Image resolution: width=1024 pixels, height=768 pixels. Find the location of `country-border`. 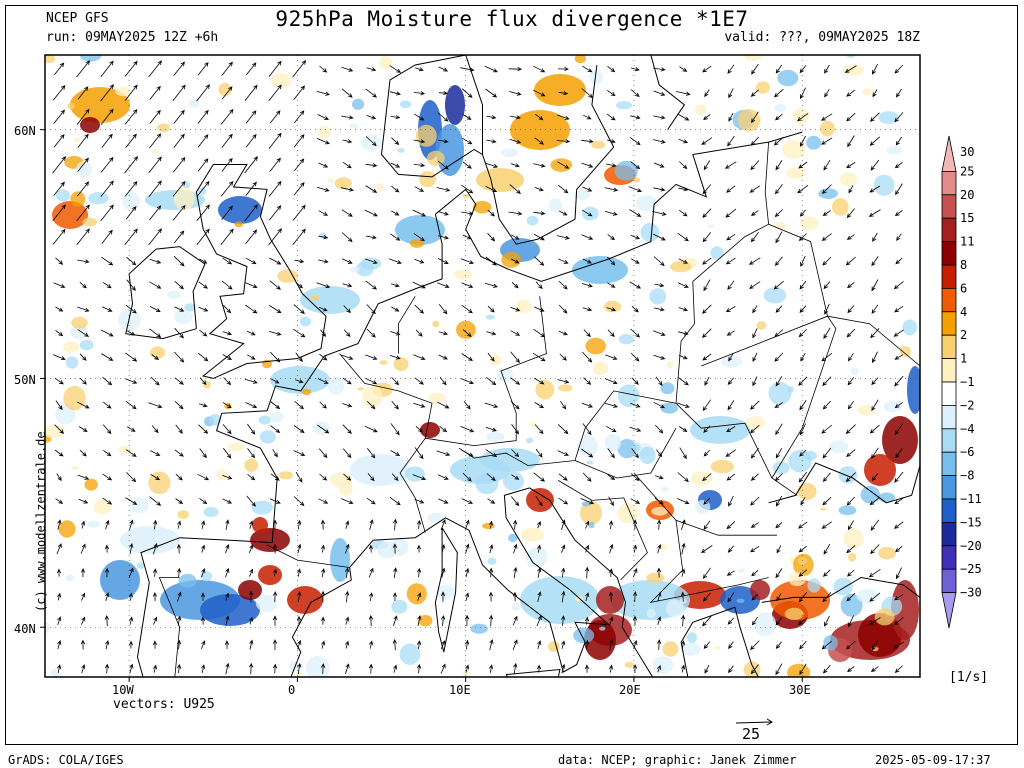

country-border is located at coordinates (802, 351).